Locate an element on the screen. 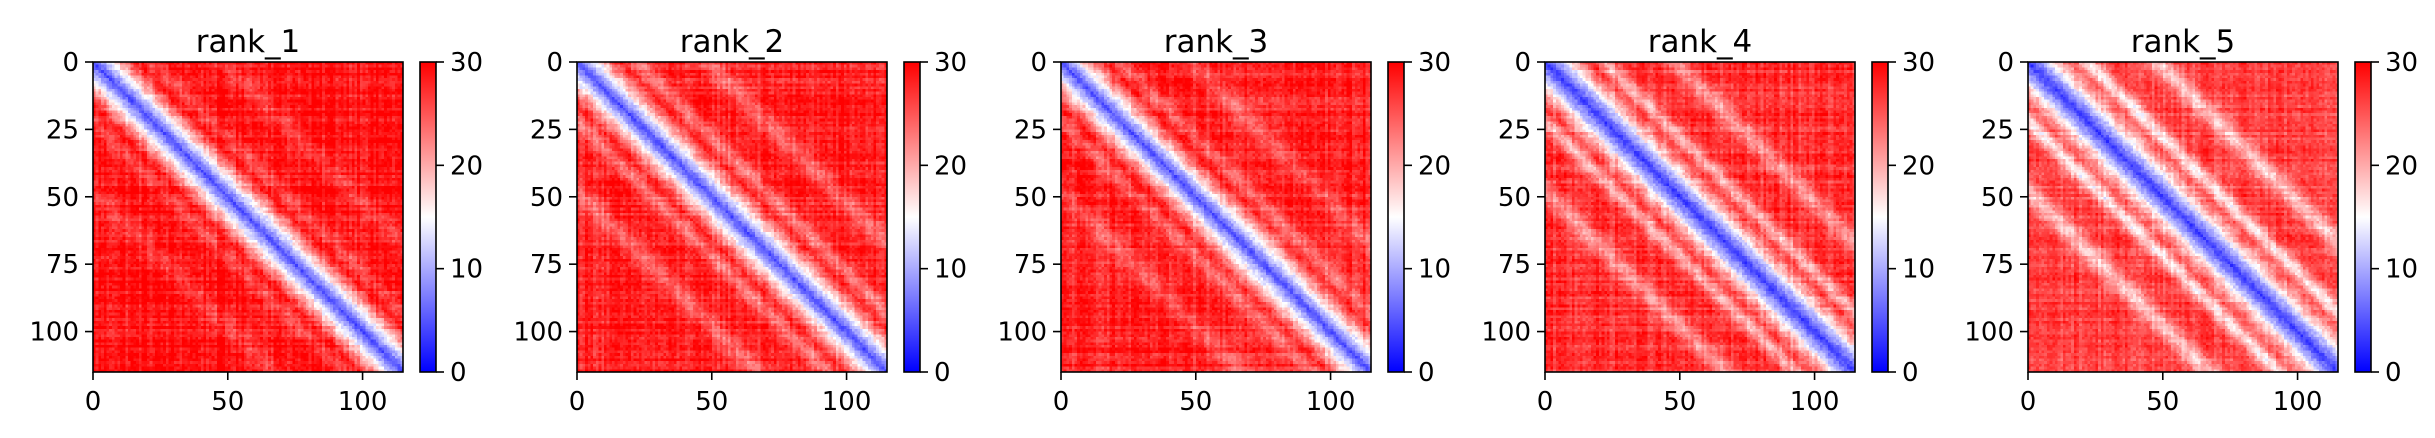 The width and height of the screenshot is (2435, 438). panel-title: rank_5 is located at coordinates (2183, 42).